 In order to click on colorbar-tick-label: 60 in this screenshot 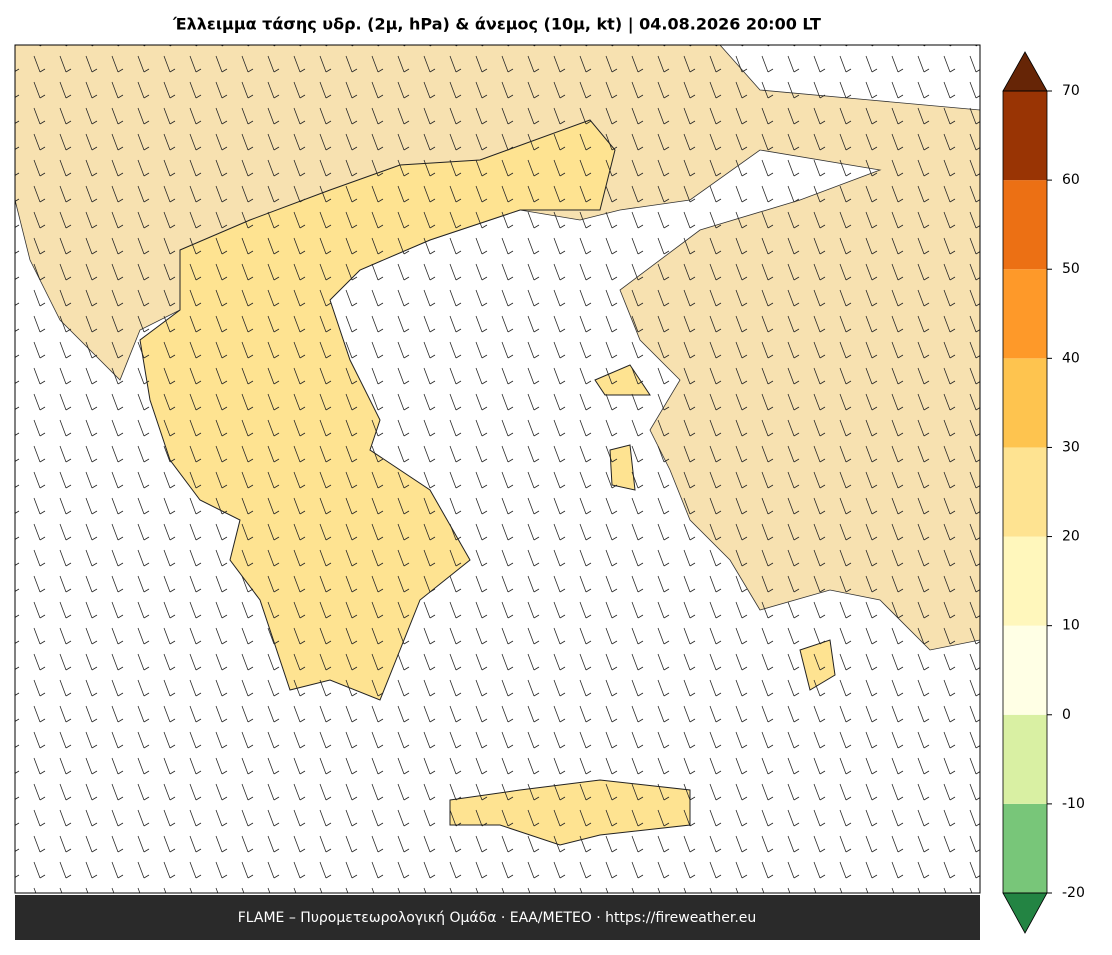, I will do `click(1071, 180)`.